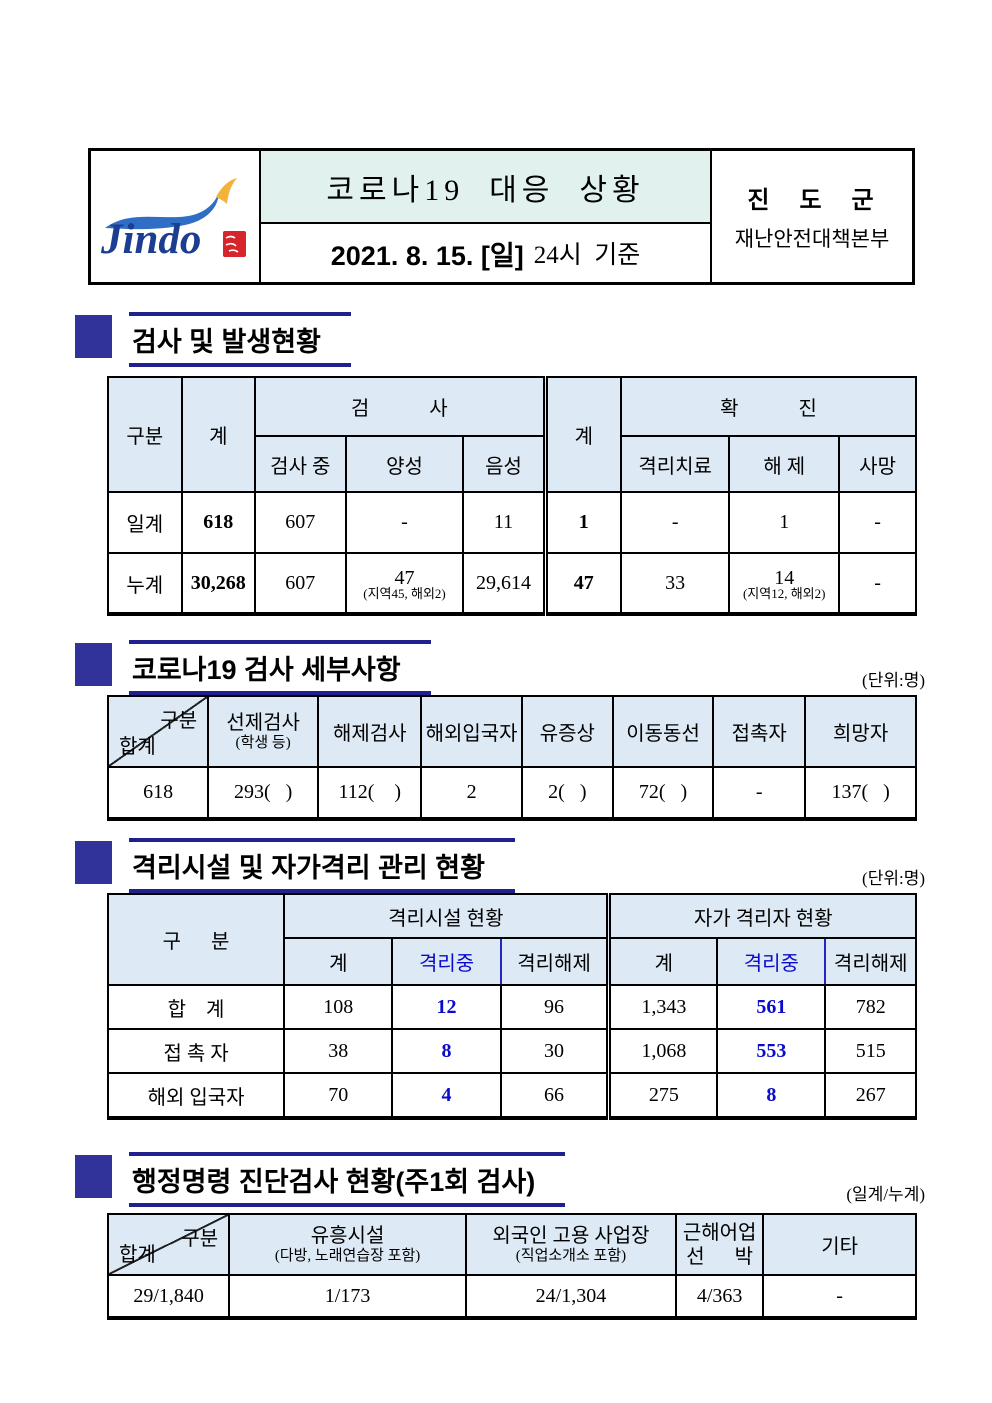 The width and height of the screenshot is (992, 1403). Describe the element at coordinates (338, 1007) in the screenshot. I see `t3-total-f-total: 108` at that location.